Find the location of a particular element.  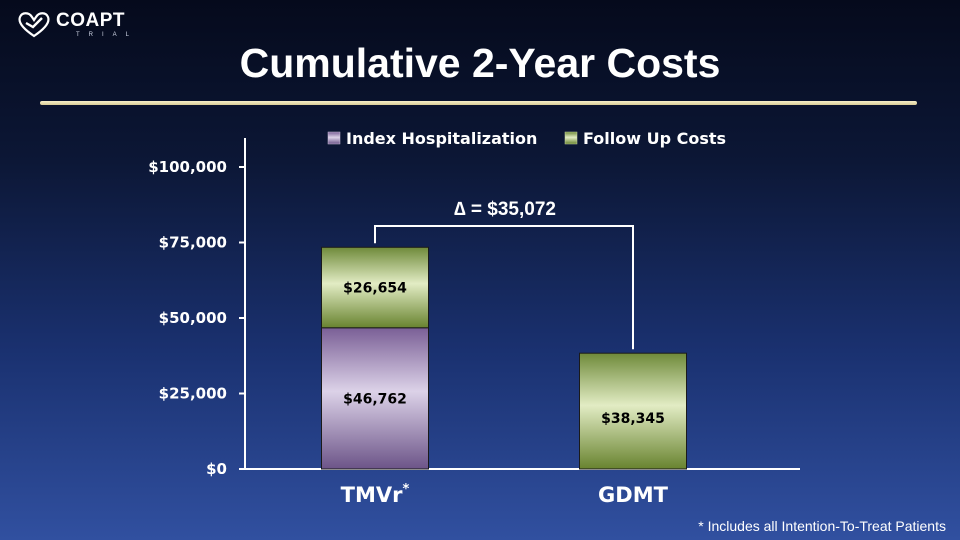

chart-legend: Index Hospitalization Follow Up Costs is located at coordinates (526, 138).